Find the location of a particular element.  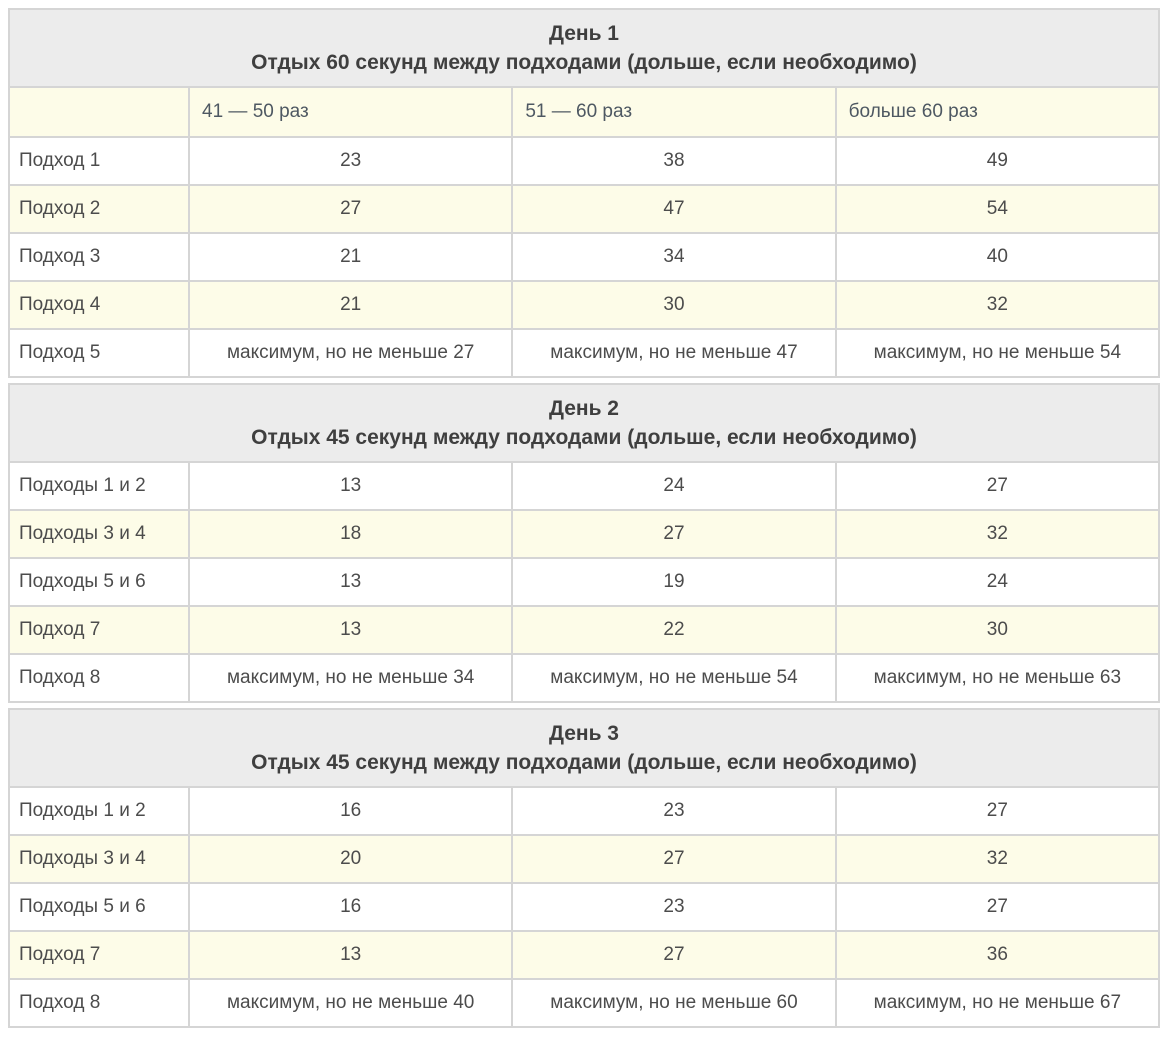

value-cell: максимум, но не меньше 40 is located at coordinates (350, 1003).